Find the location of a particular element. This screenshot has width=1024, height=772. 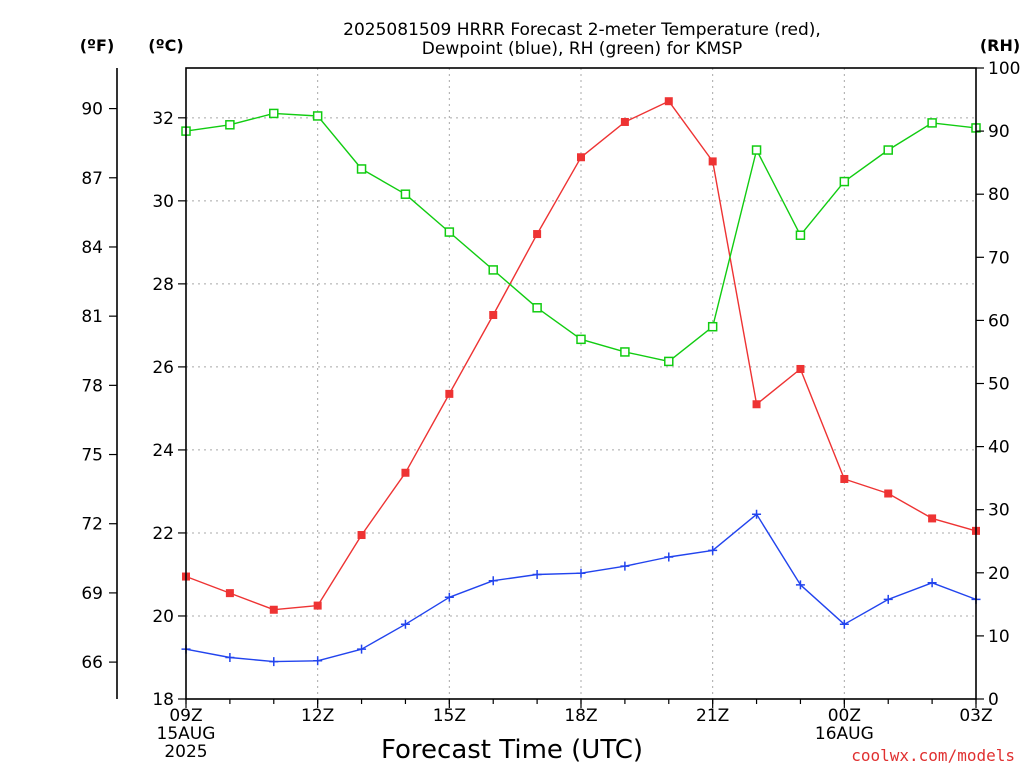

rh-tick-label: 80 is located at coordinates (999, 195).